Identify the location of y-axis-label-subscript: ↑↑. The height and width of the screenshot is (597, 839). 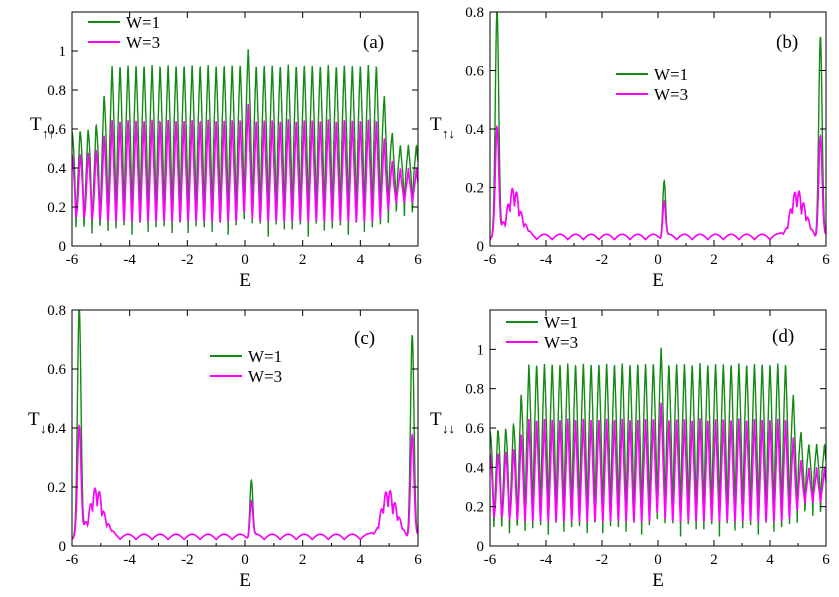
(48, 133).